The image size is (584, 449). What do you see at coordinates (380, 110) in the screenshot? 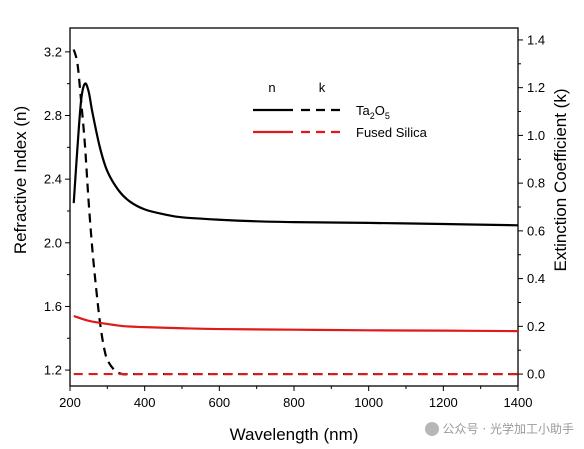
I see `legend-ta2o5-mid: O` at bounding box center [380, 110].